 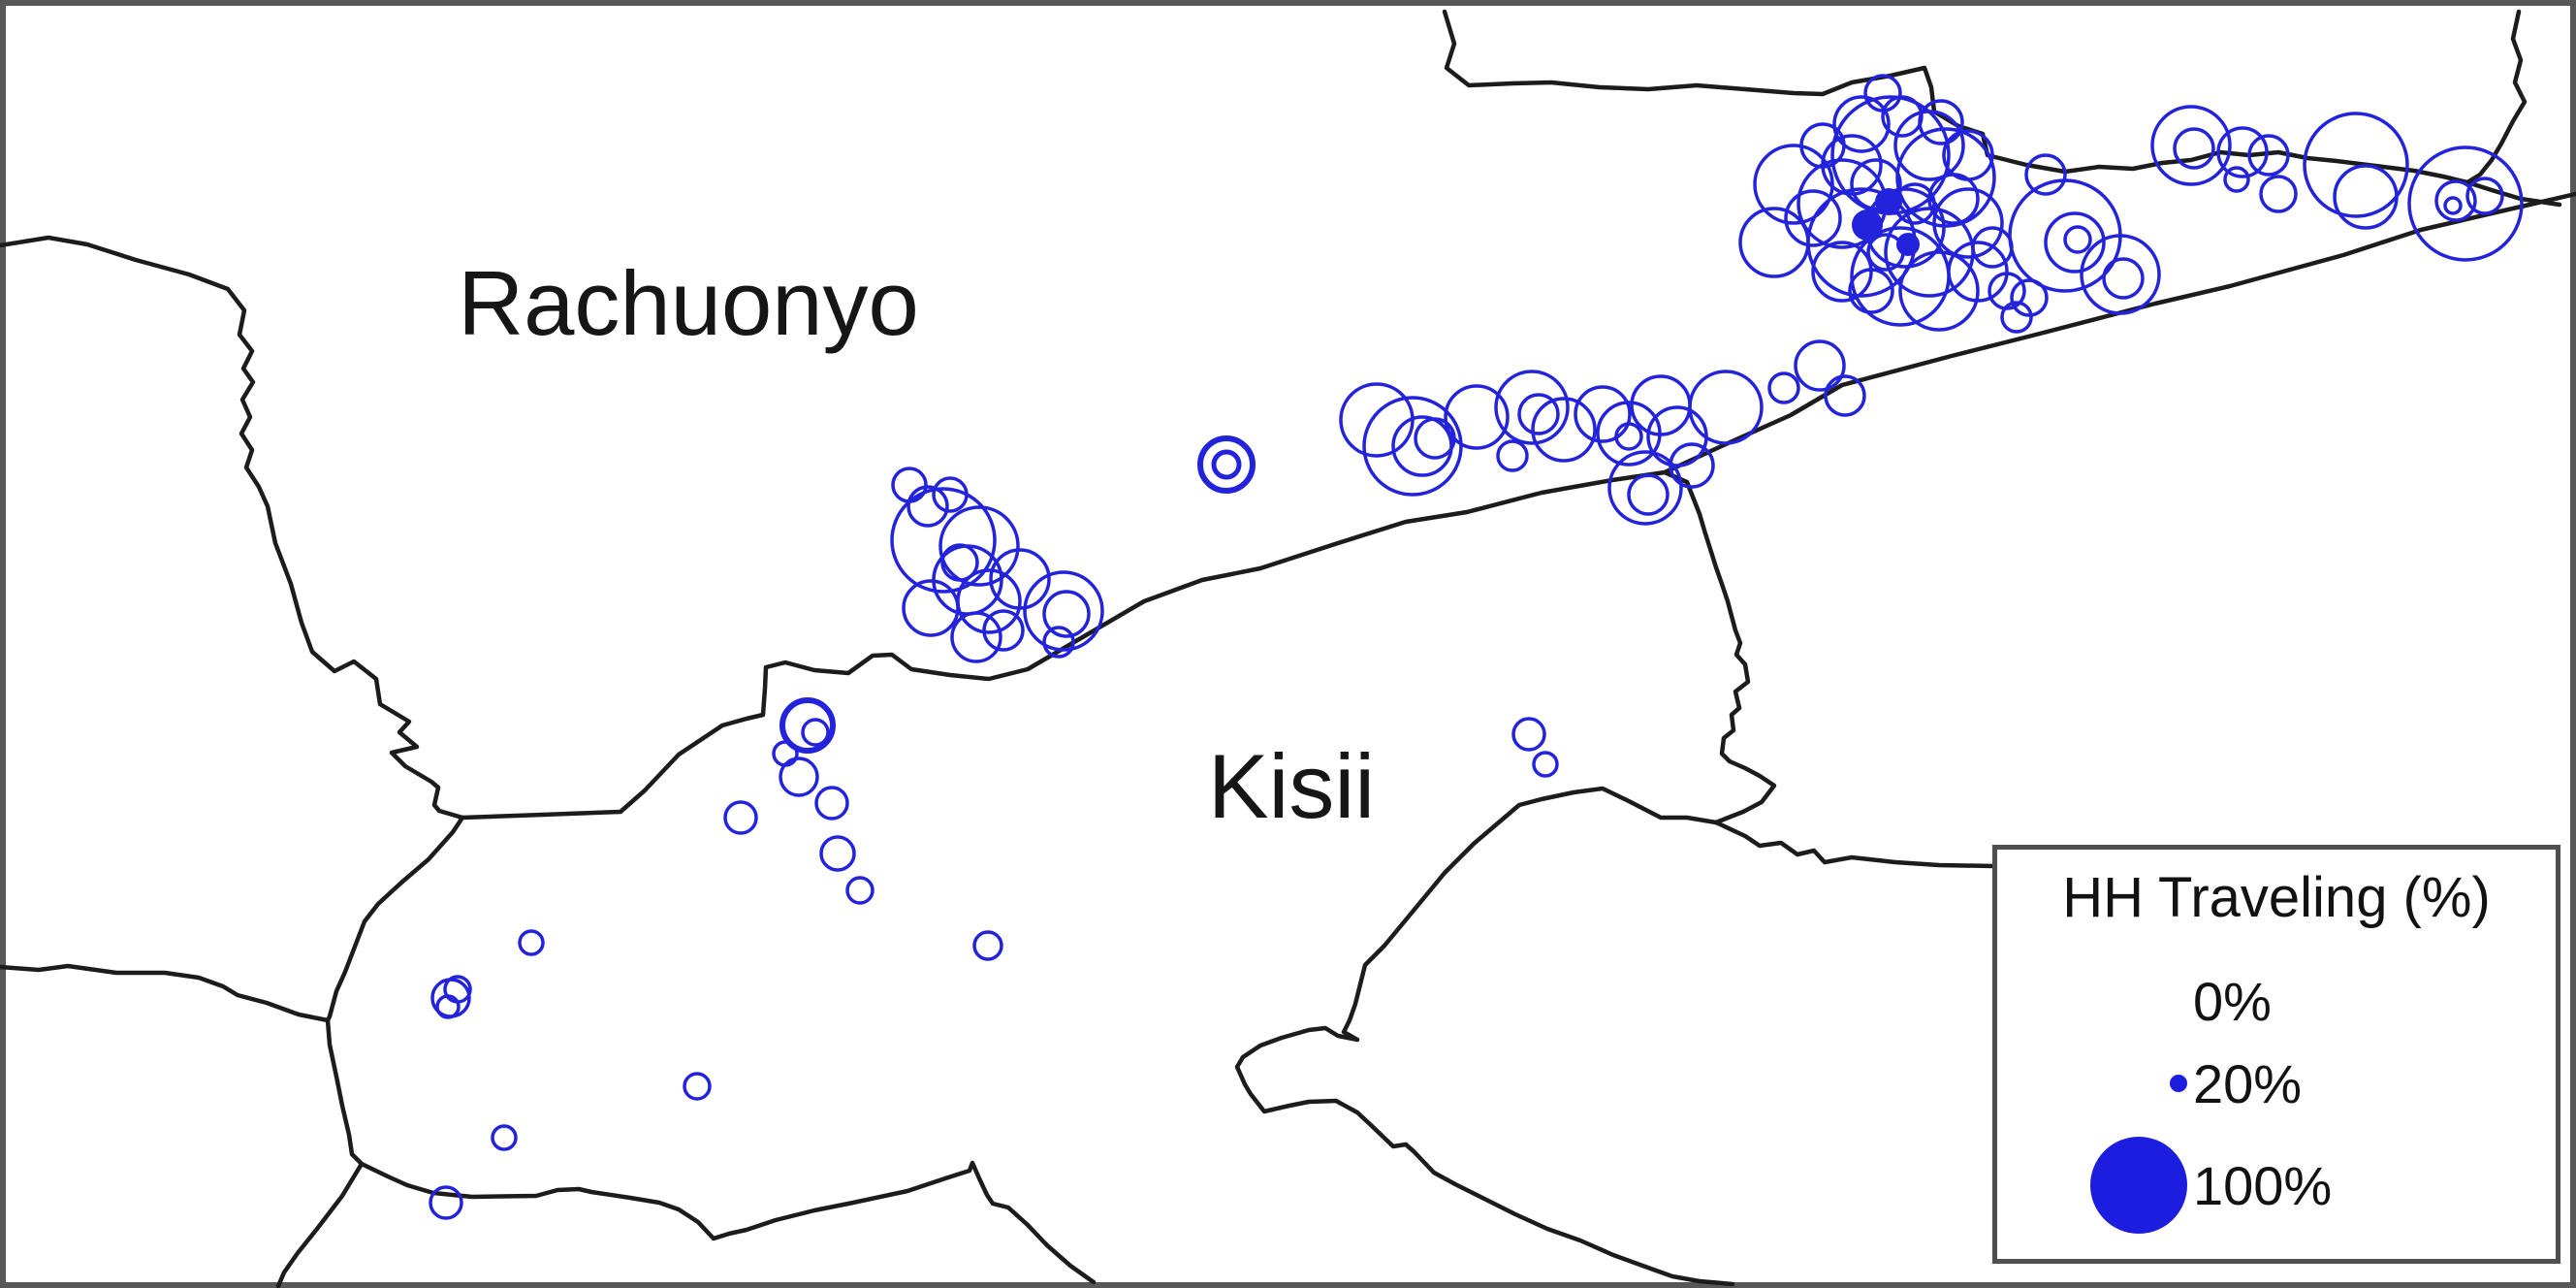 I want to click on boundary-northeast-stub, so click(x=2496, y=97).